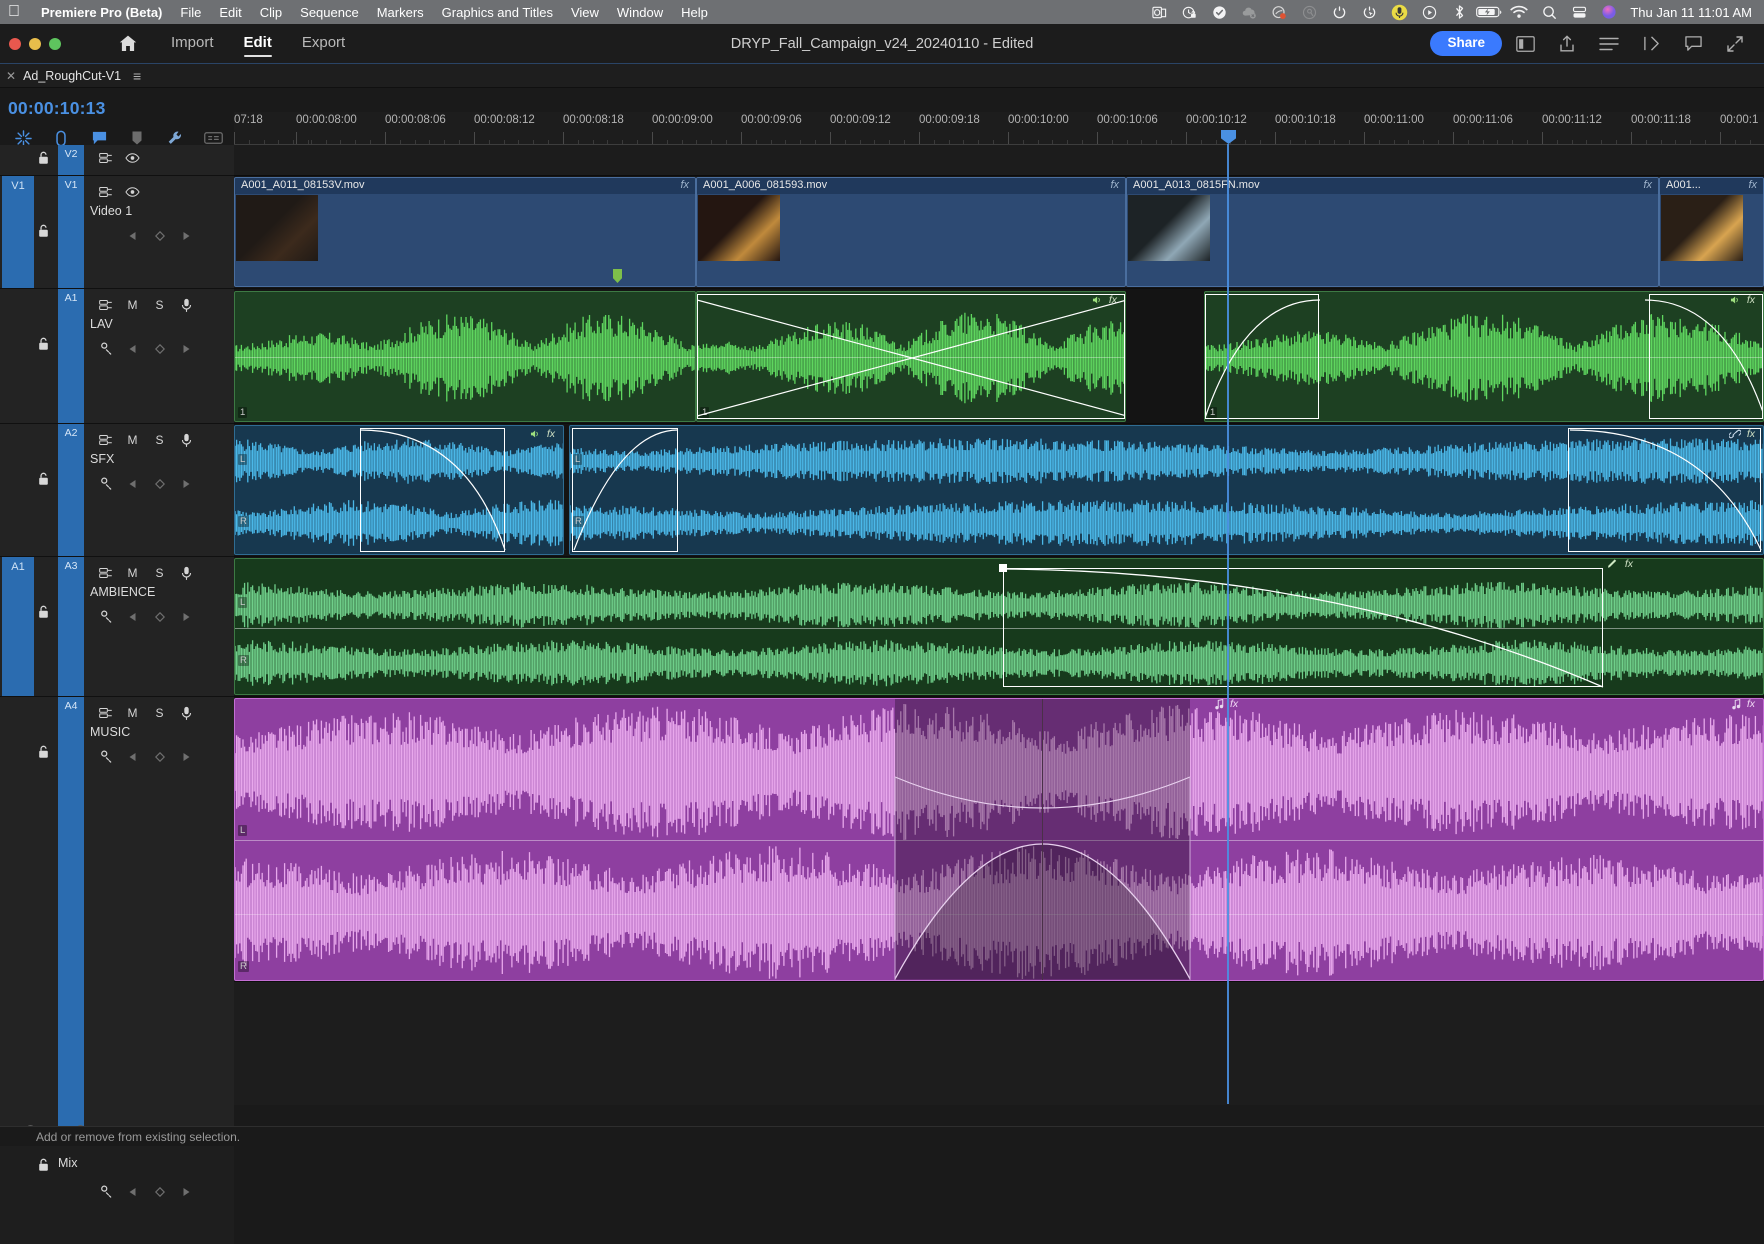  I want to click on record-dot-icon, so click(1279, 12).